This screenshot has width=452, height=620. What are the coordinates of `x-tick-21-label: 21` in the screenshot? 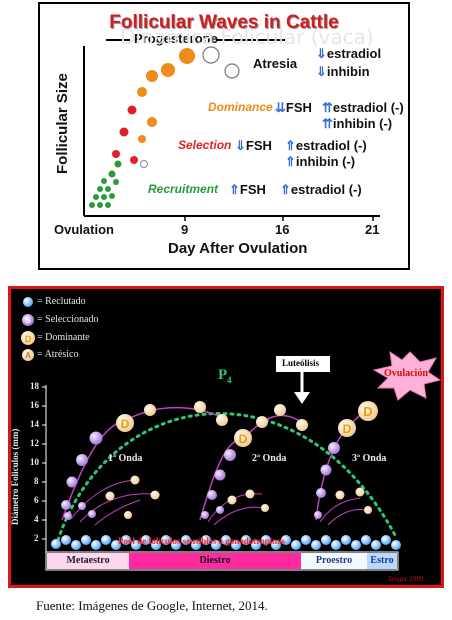 It's located at (372, 229).